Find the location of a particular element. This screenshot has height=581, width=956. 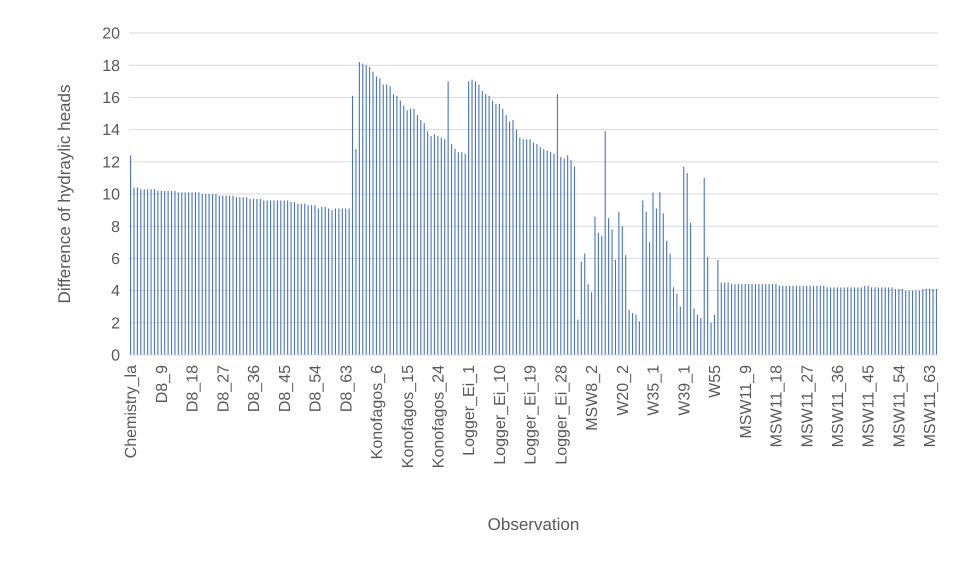

y-tick-label: 16 is located at coordinates (111, 98).